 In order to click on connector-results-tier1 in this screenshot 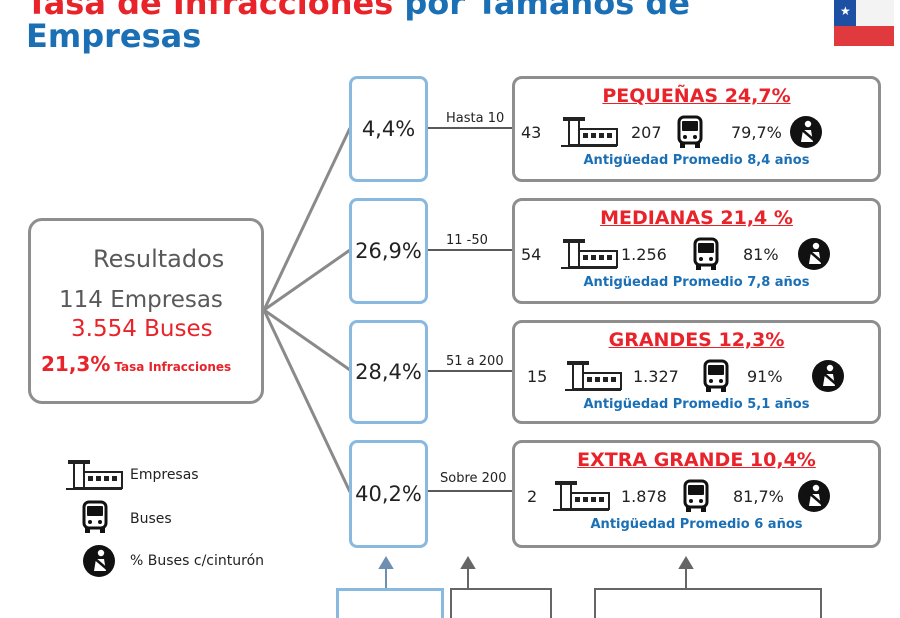, I will do `click(307, 219)`.